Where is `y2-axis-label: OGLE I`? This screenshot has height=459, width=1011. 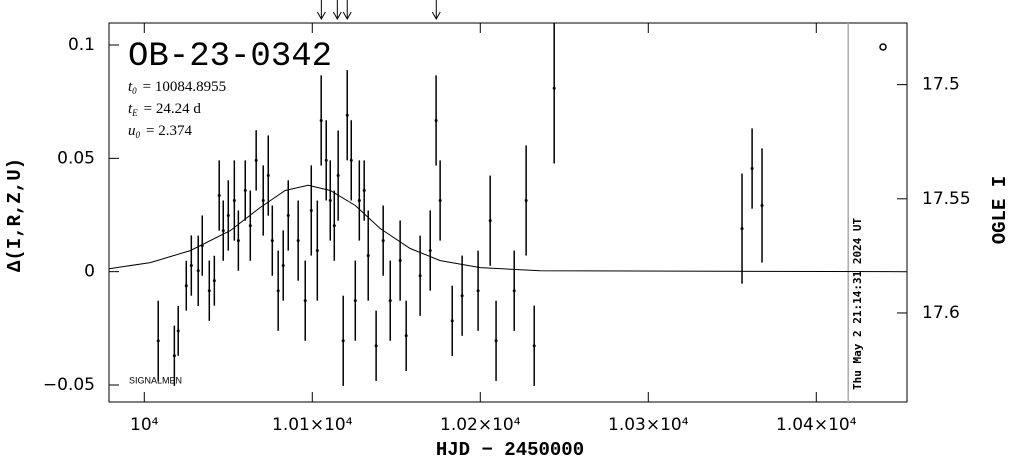
y2-axis-label: OGLE I is located at coordinates (1000, 210).